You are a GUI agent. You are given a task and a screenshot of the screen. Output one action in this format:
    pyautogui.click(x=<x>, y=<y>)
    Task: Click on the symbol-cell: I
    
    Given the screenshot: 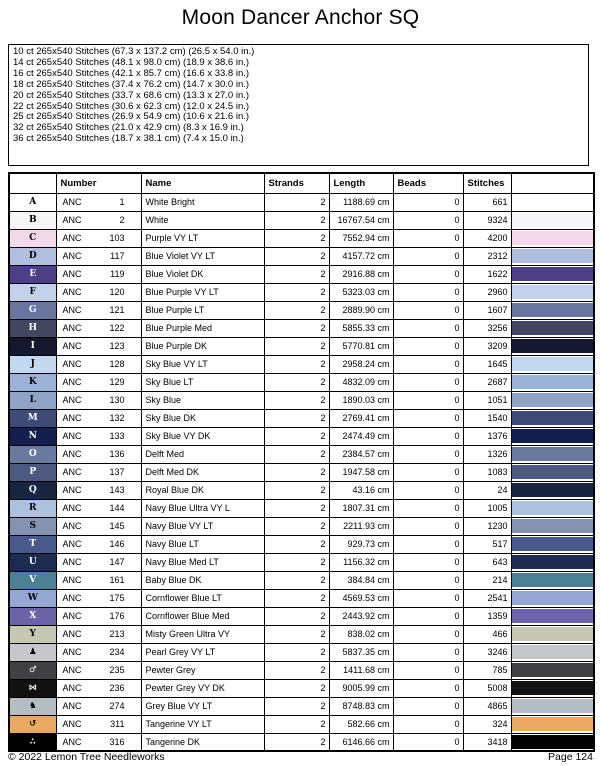 What is the action you would take?
    pyautogui.click(x=32, y=346)
    